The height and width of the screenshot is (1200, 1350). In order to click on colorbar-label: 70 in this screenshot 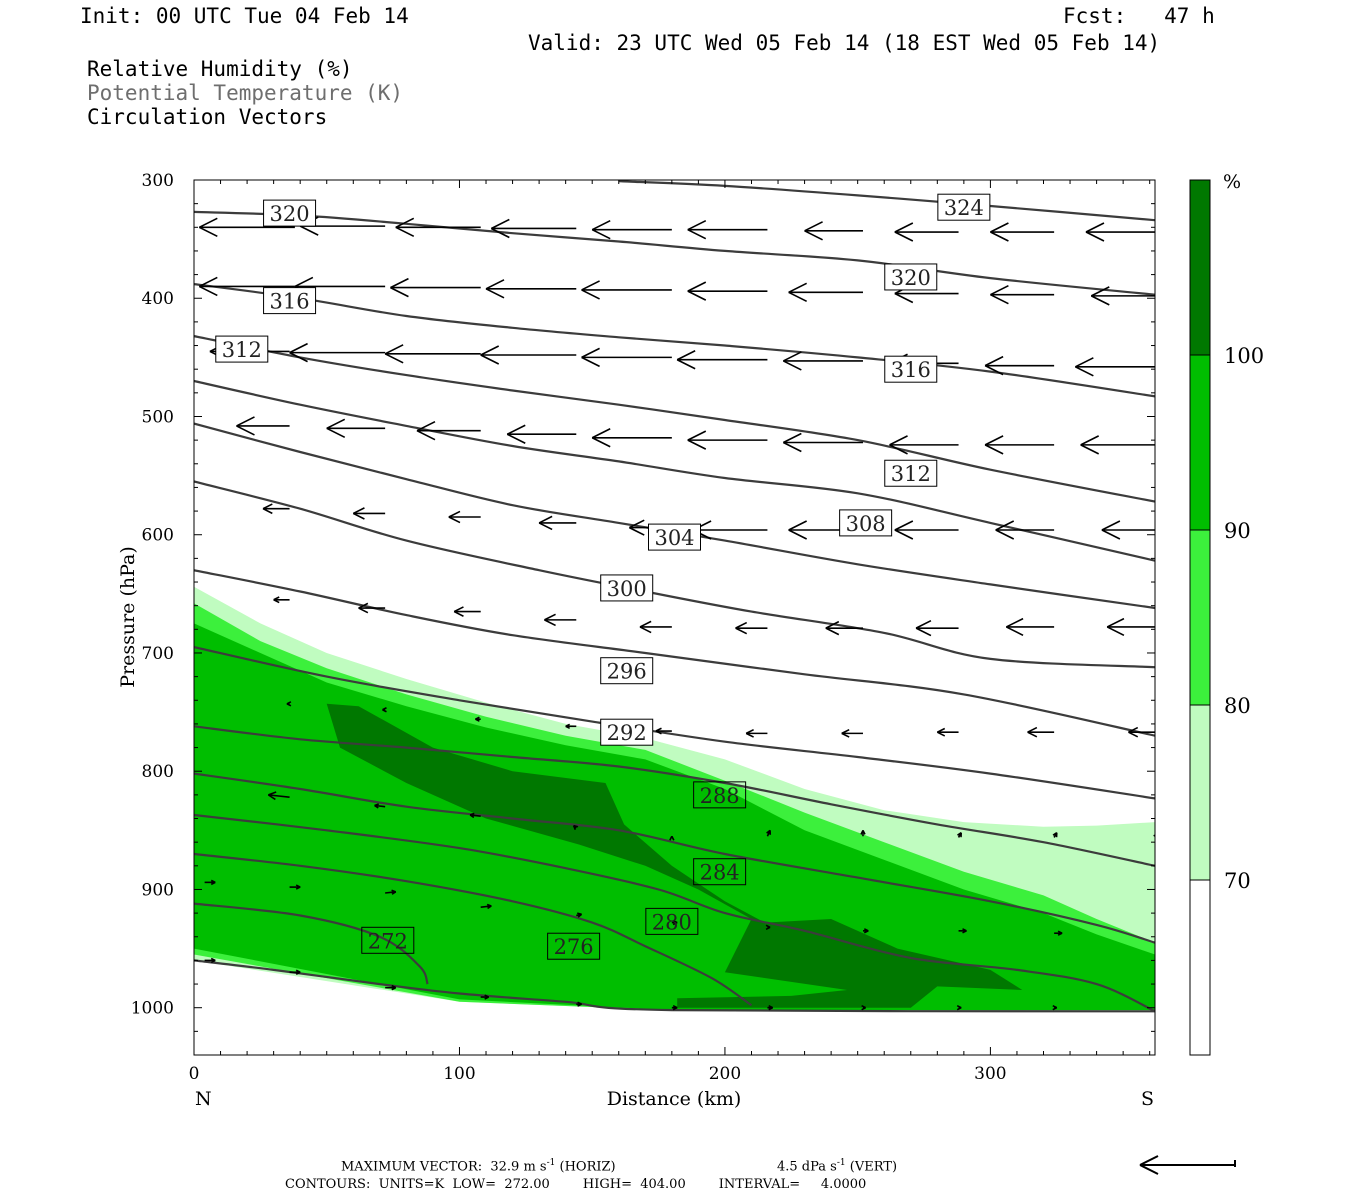, I will do `click(1237, 881)`.